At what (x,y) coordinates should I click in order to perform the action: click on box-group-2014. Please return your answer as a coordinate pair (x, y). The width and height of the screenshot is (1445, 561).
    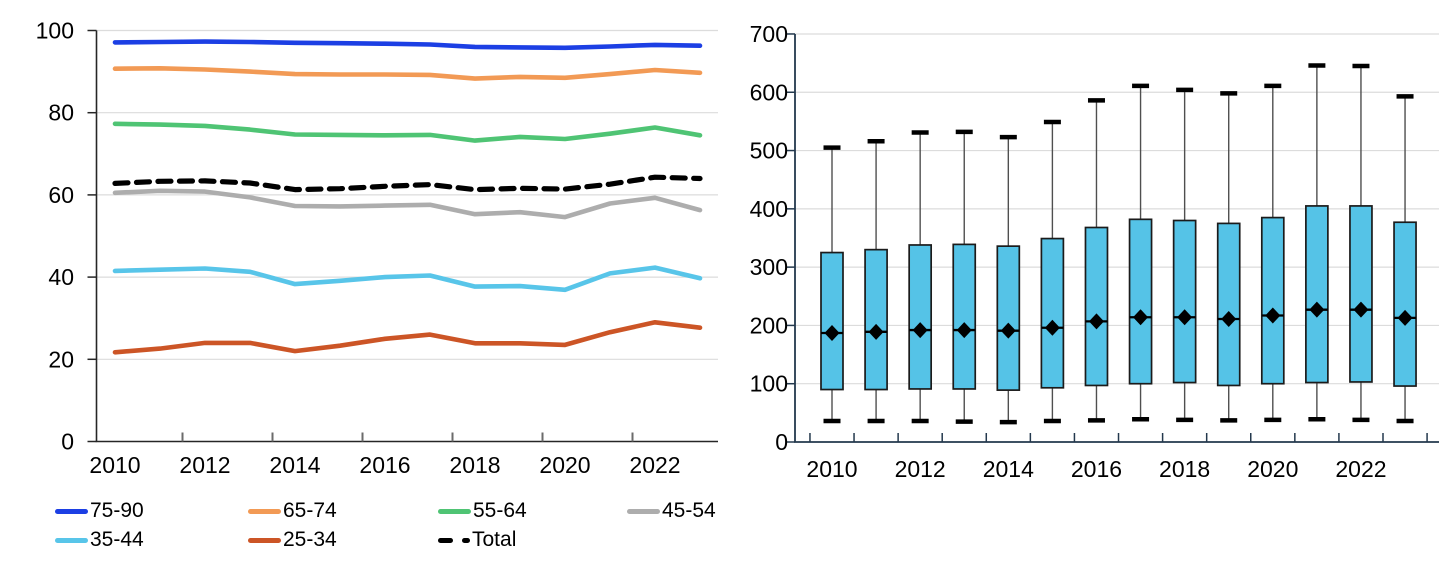
    Looking at the image, I should click on (1008, 279).